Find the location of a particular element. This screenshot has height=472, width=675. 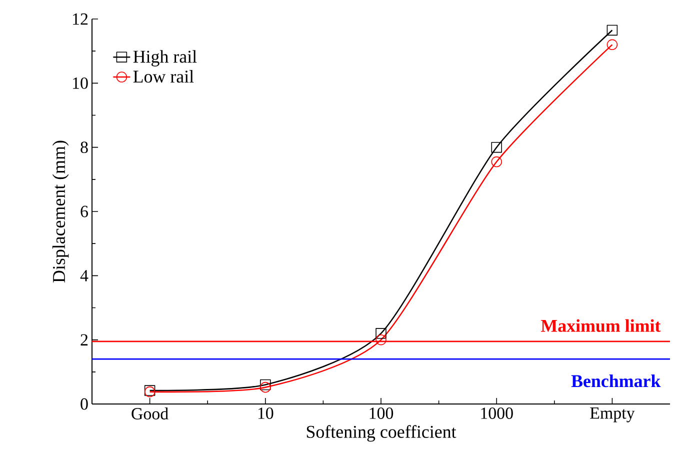

y-tick-label: 8 is located at coordinates (84, 148).